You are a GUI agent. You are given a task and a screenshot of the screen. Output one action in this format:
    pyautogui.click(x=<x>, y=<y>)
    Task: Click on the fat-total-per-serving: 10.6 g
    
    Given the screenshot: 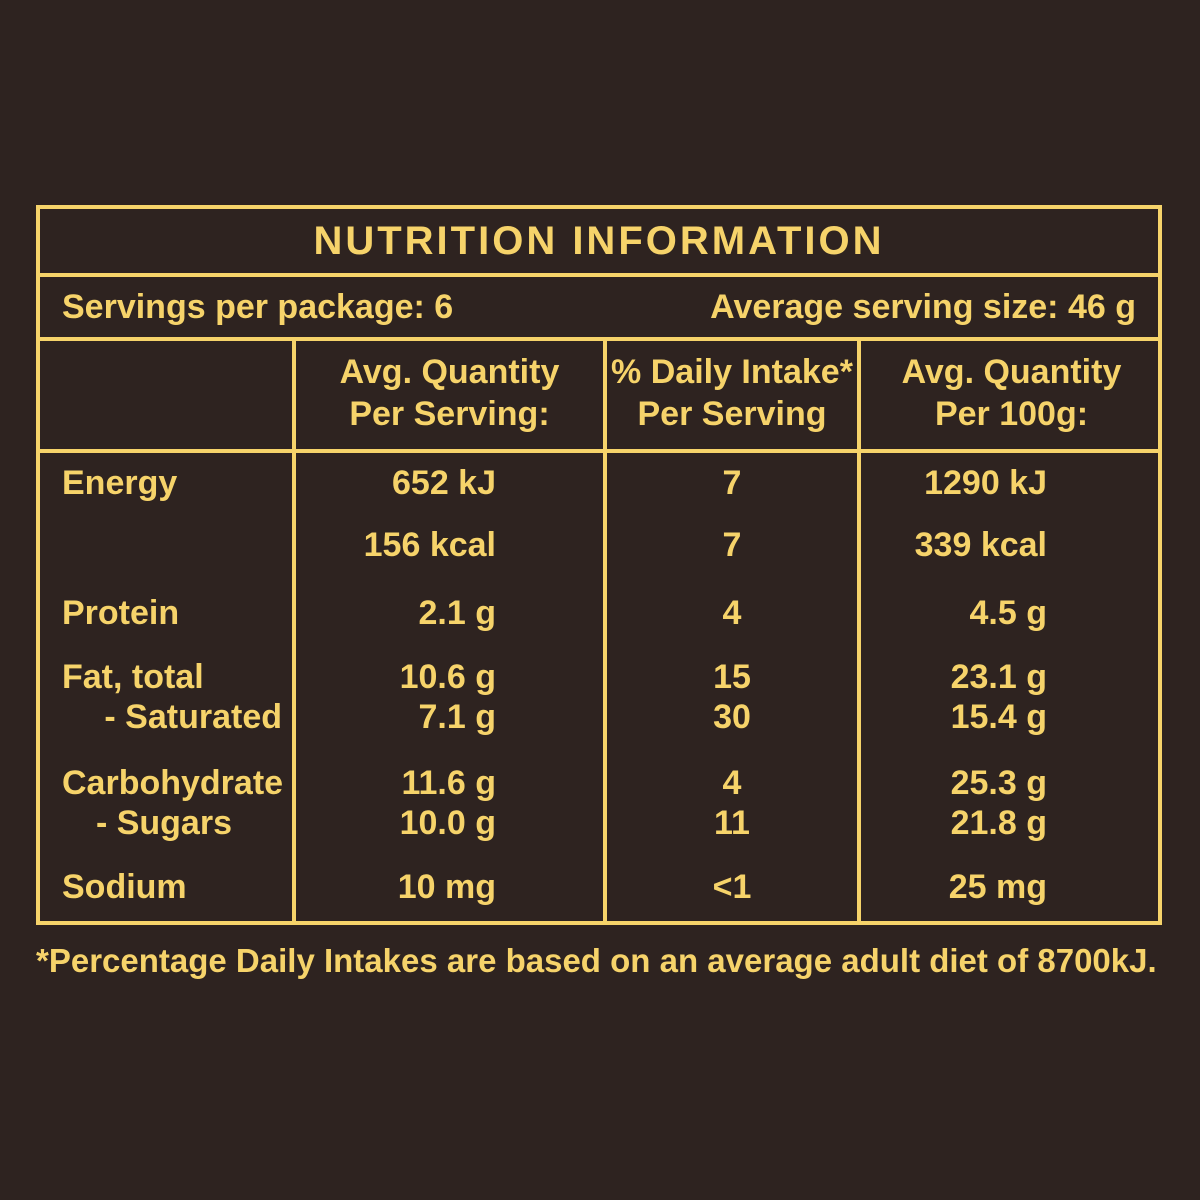 What is the action you would take?
    pyautogui.click(x=447, y=677)
    